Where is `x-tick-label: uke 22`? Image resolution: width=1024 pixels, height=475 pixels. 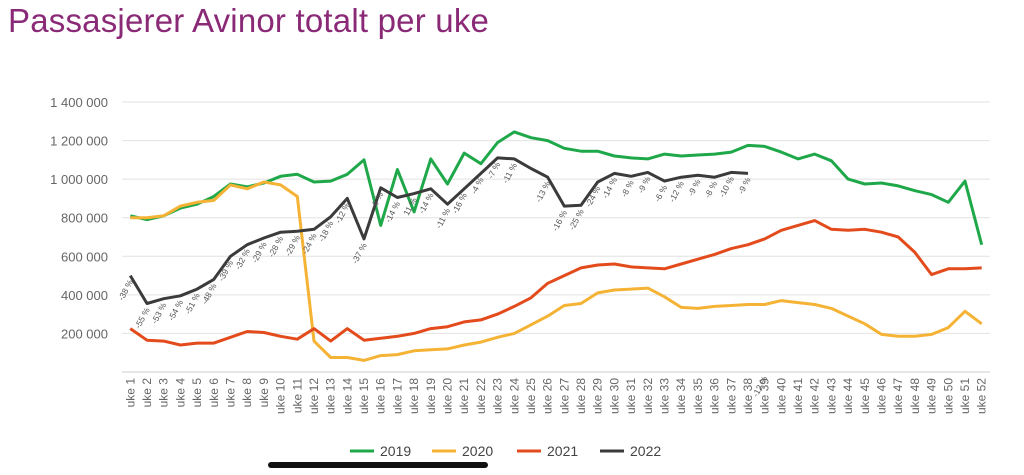
x-tick-label: uke 22 is located at coordinates (481, 396).